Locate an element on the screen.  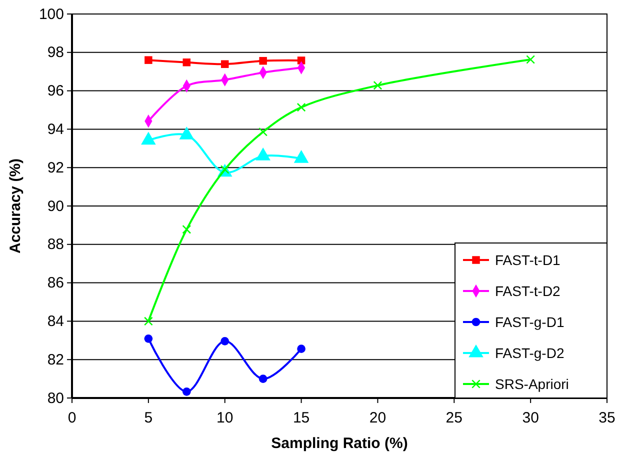
legend-label: FAST-t-D2 is located at coordinates (528, 291).